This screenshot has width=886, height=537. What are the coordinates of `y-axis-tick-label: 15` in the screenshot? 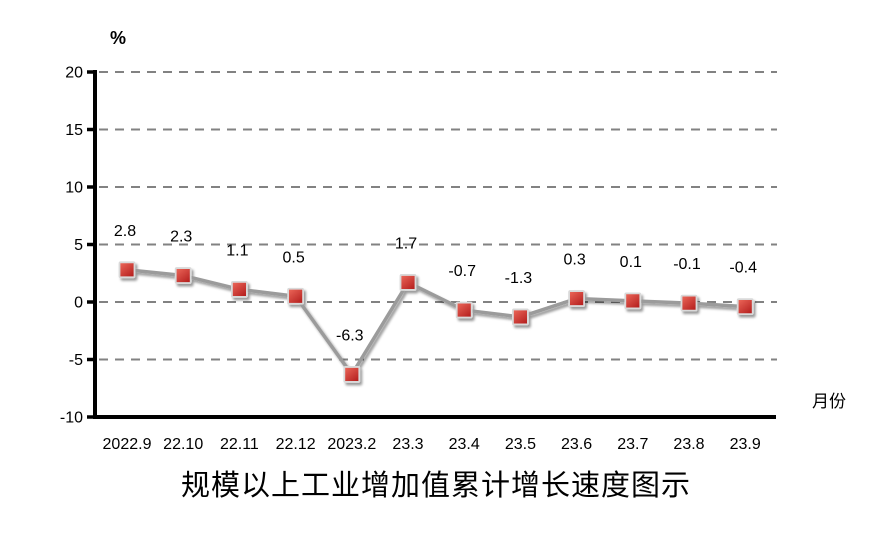 It's located at (74, 130).